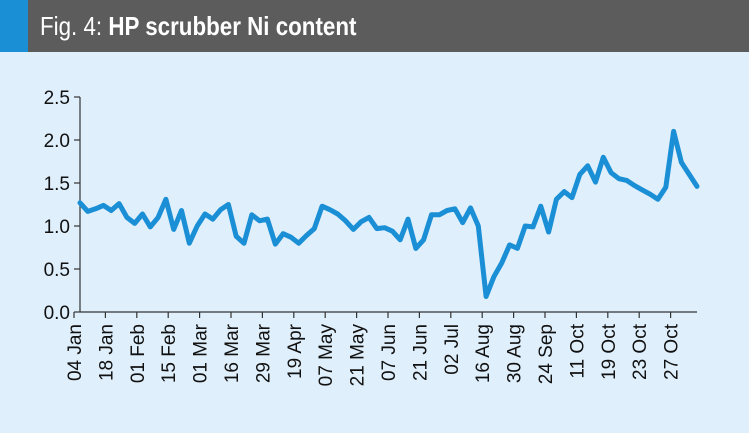 The height and width of the screenshot is (433, 749). Describe the element at coordinates (14, 26) in the screenshot. I see `header-accent-bar` at that location.